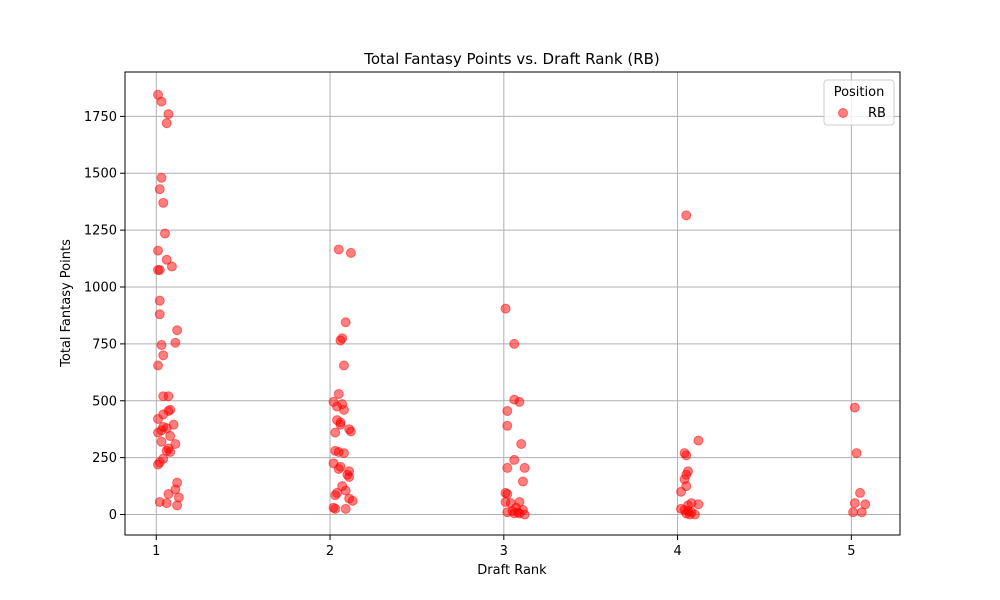  I want to click on y-tick-label: 250, so click(104, 458).